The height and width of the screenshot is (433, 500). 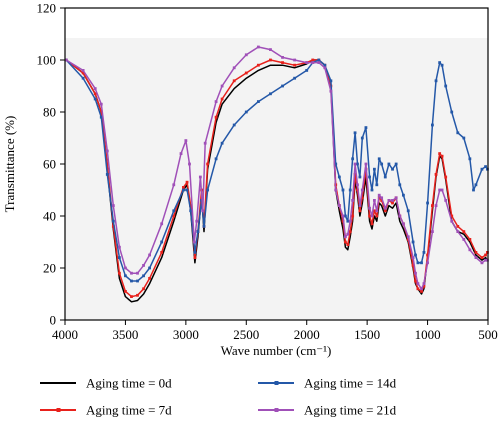 What do you see at coordinates (47, 60) in the screenshot?
I see `y-tick-label: 100` at bounding box center [47, 60].